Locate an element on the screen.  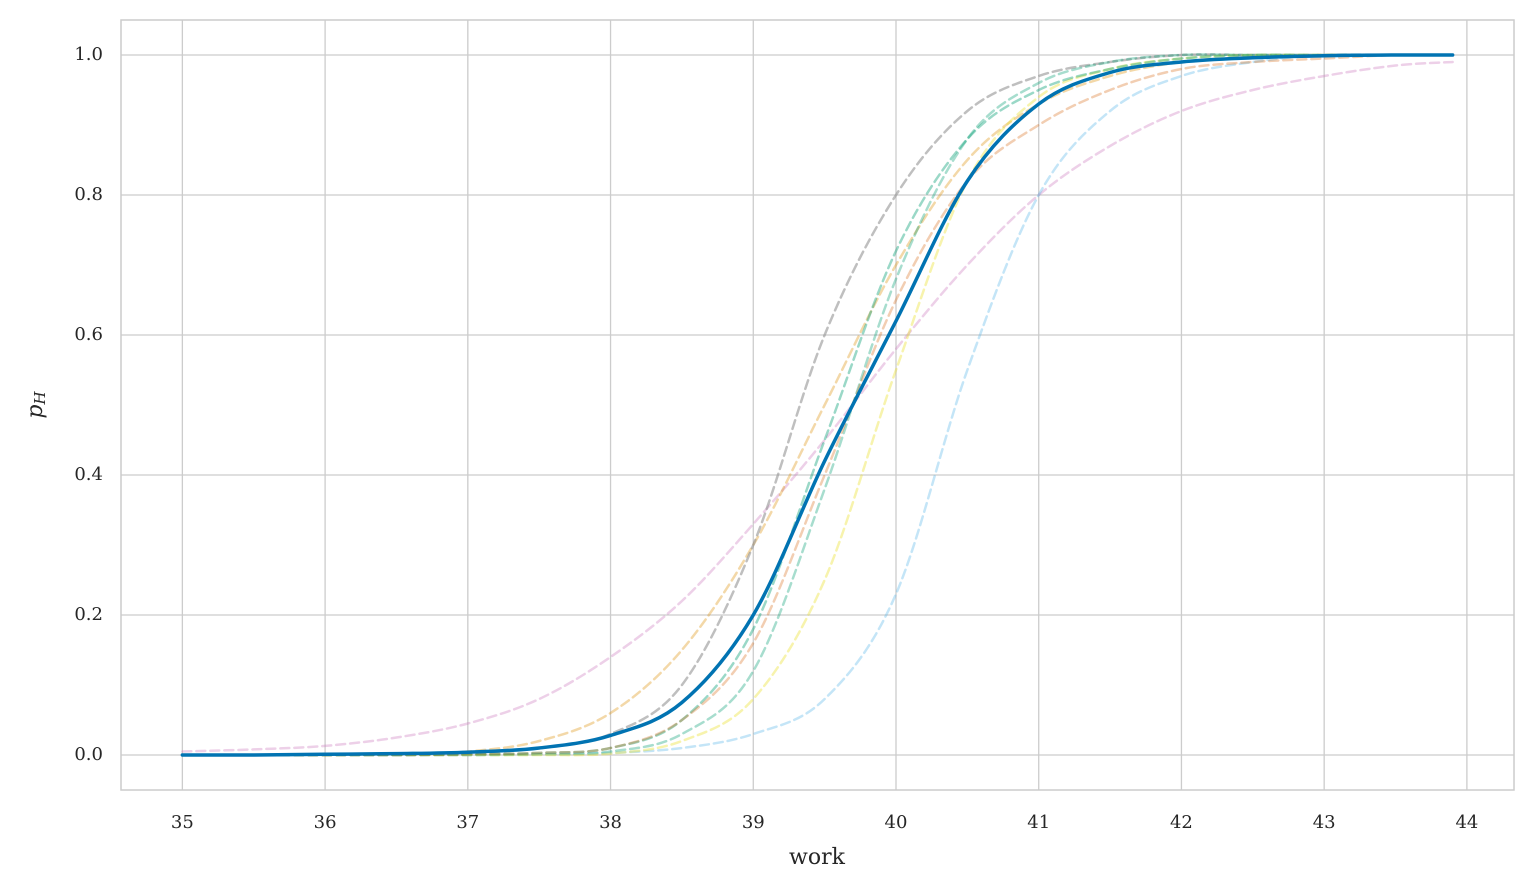
y-tick-label: 1.0 is located at coordinates (88, 54).